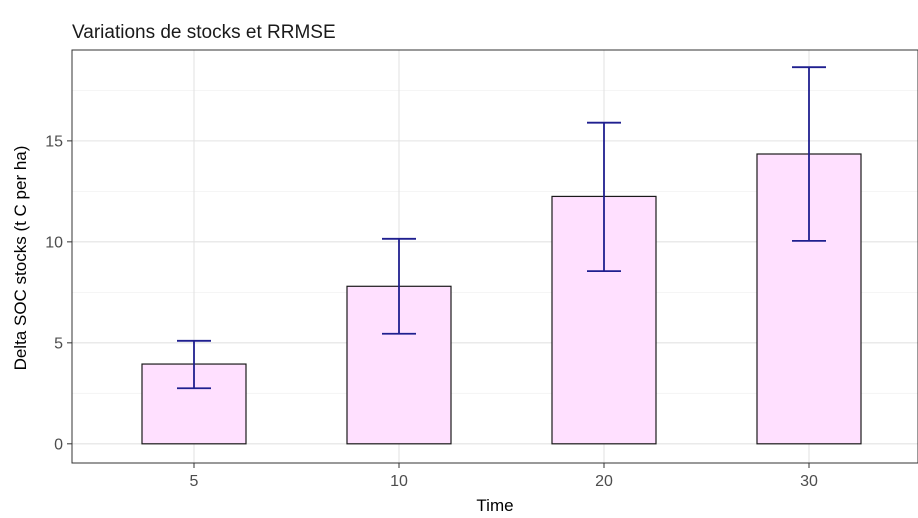 The width and height of the screenshot is (918, 518). I want to click on y-tick-label: 0, so click(58, 444).